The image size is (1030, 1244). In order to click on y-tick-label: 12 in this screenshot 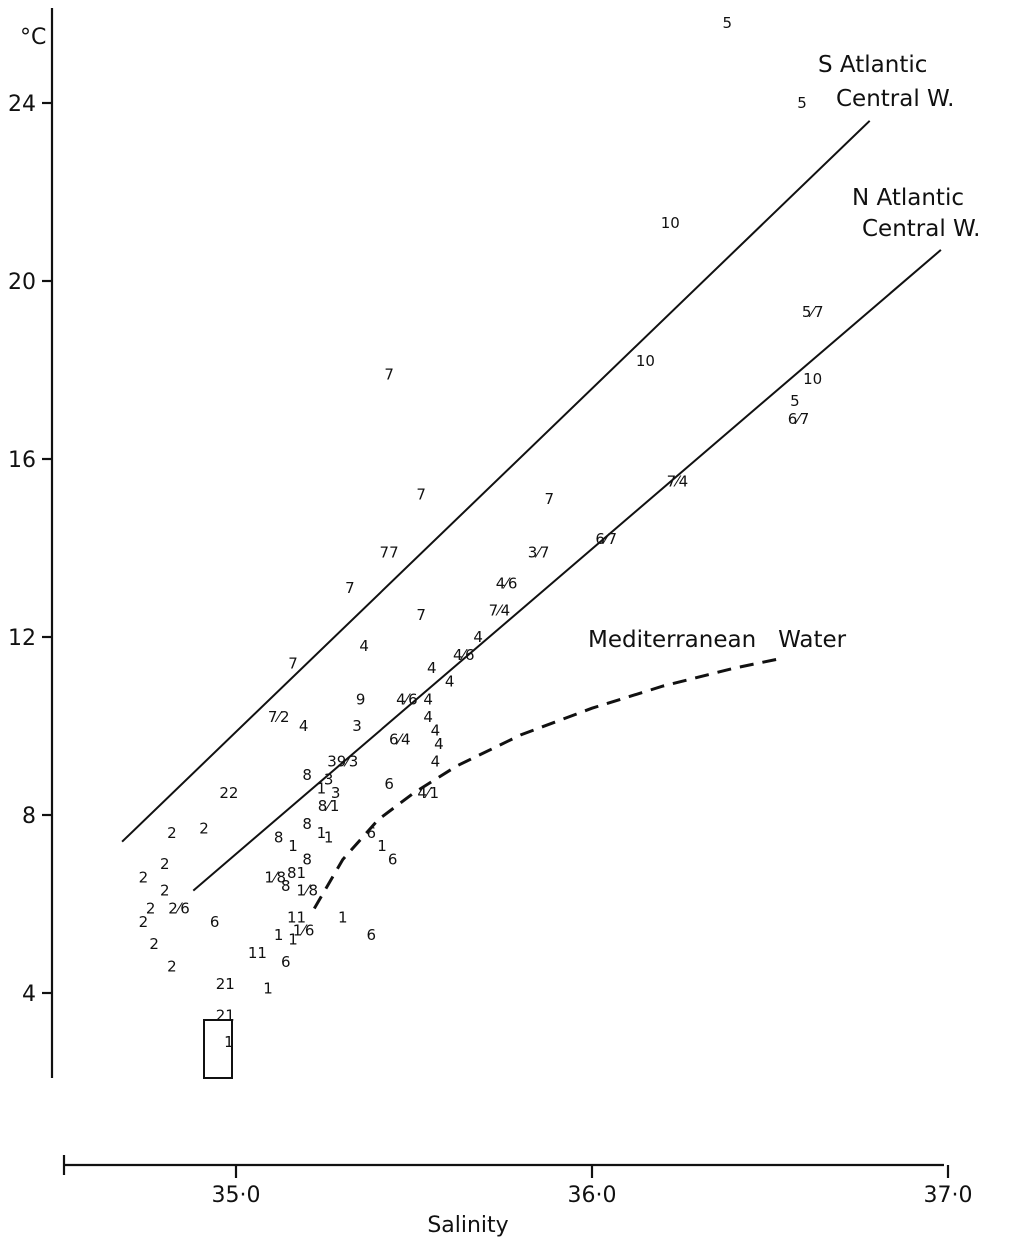, I will do `click(22, 638)`.